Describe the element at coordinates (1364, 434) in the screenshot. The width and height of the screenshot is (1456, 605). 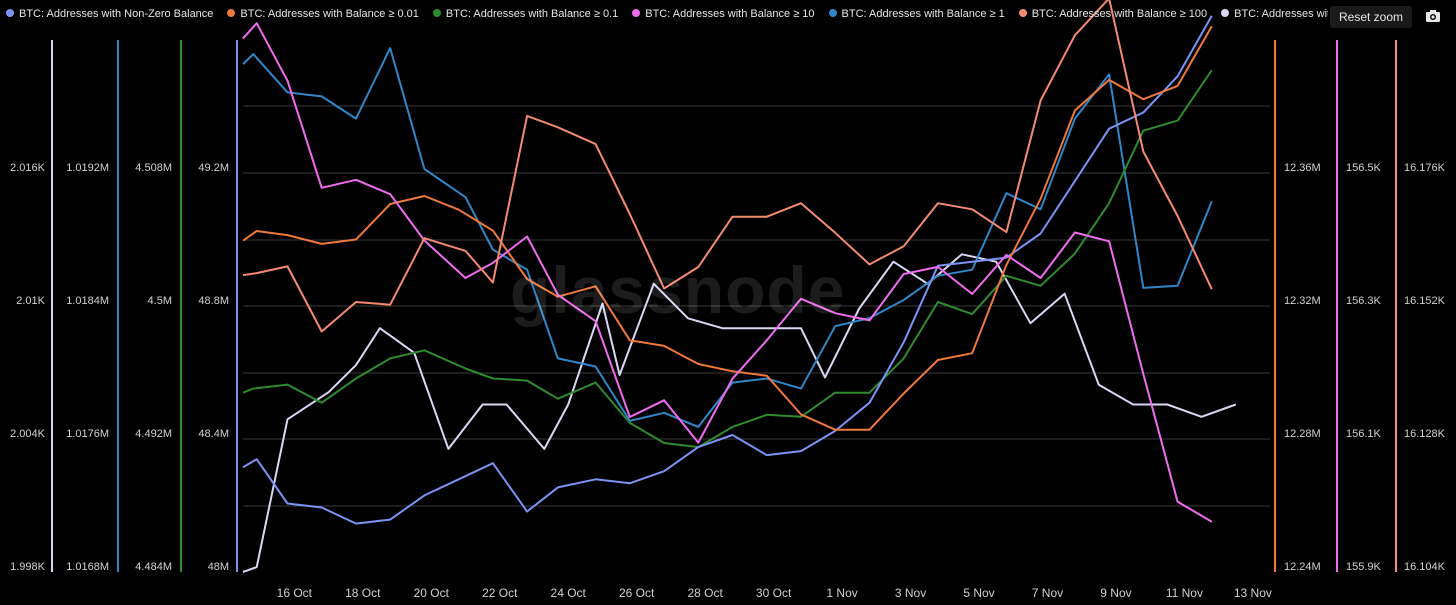
I see `y-tick-label: 156.1K` at that location.